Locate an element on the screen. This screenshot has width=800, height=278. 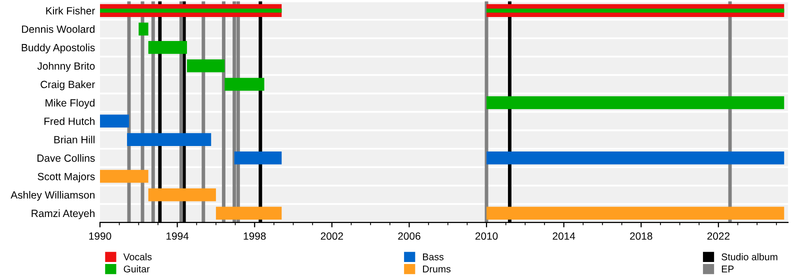
x-tick-label: 2006 is located at coordinates (409, 236).